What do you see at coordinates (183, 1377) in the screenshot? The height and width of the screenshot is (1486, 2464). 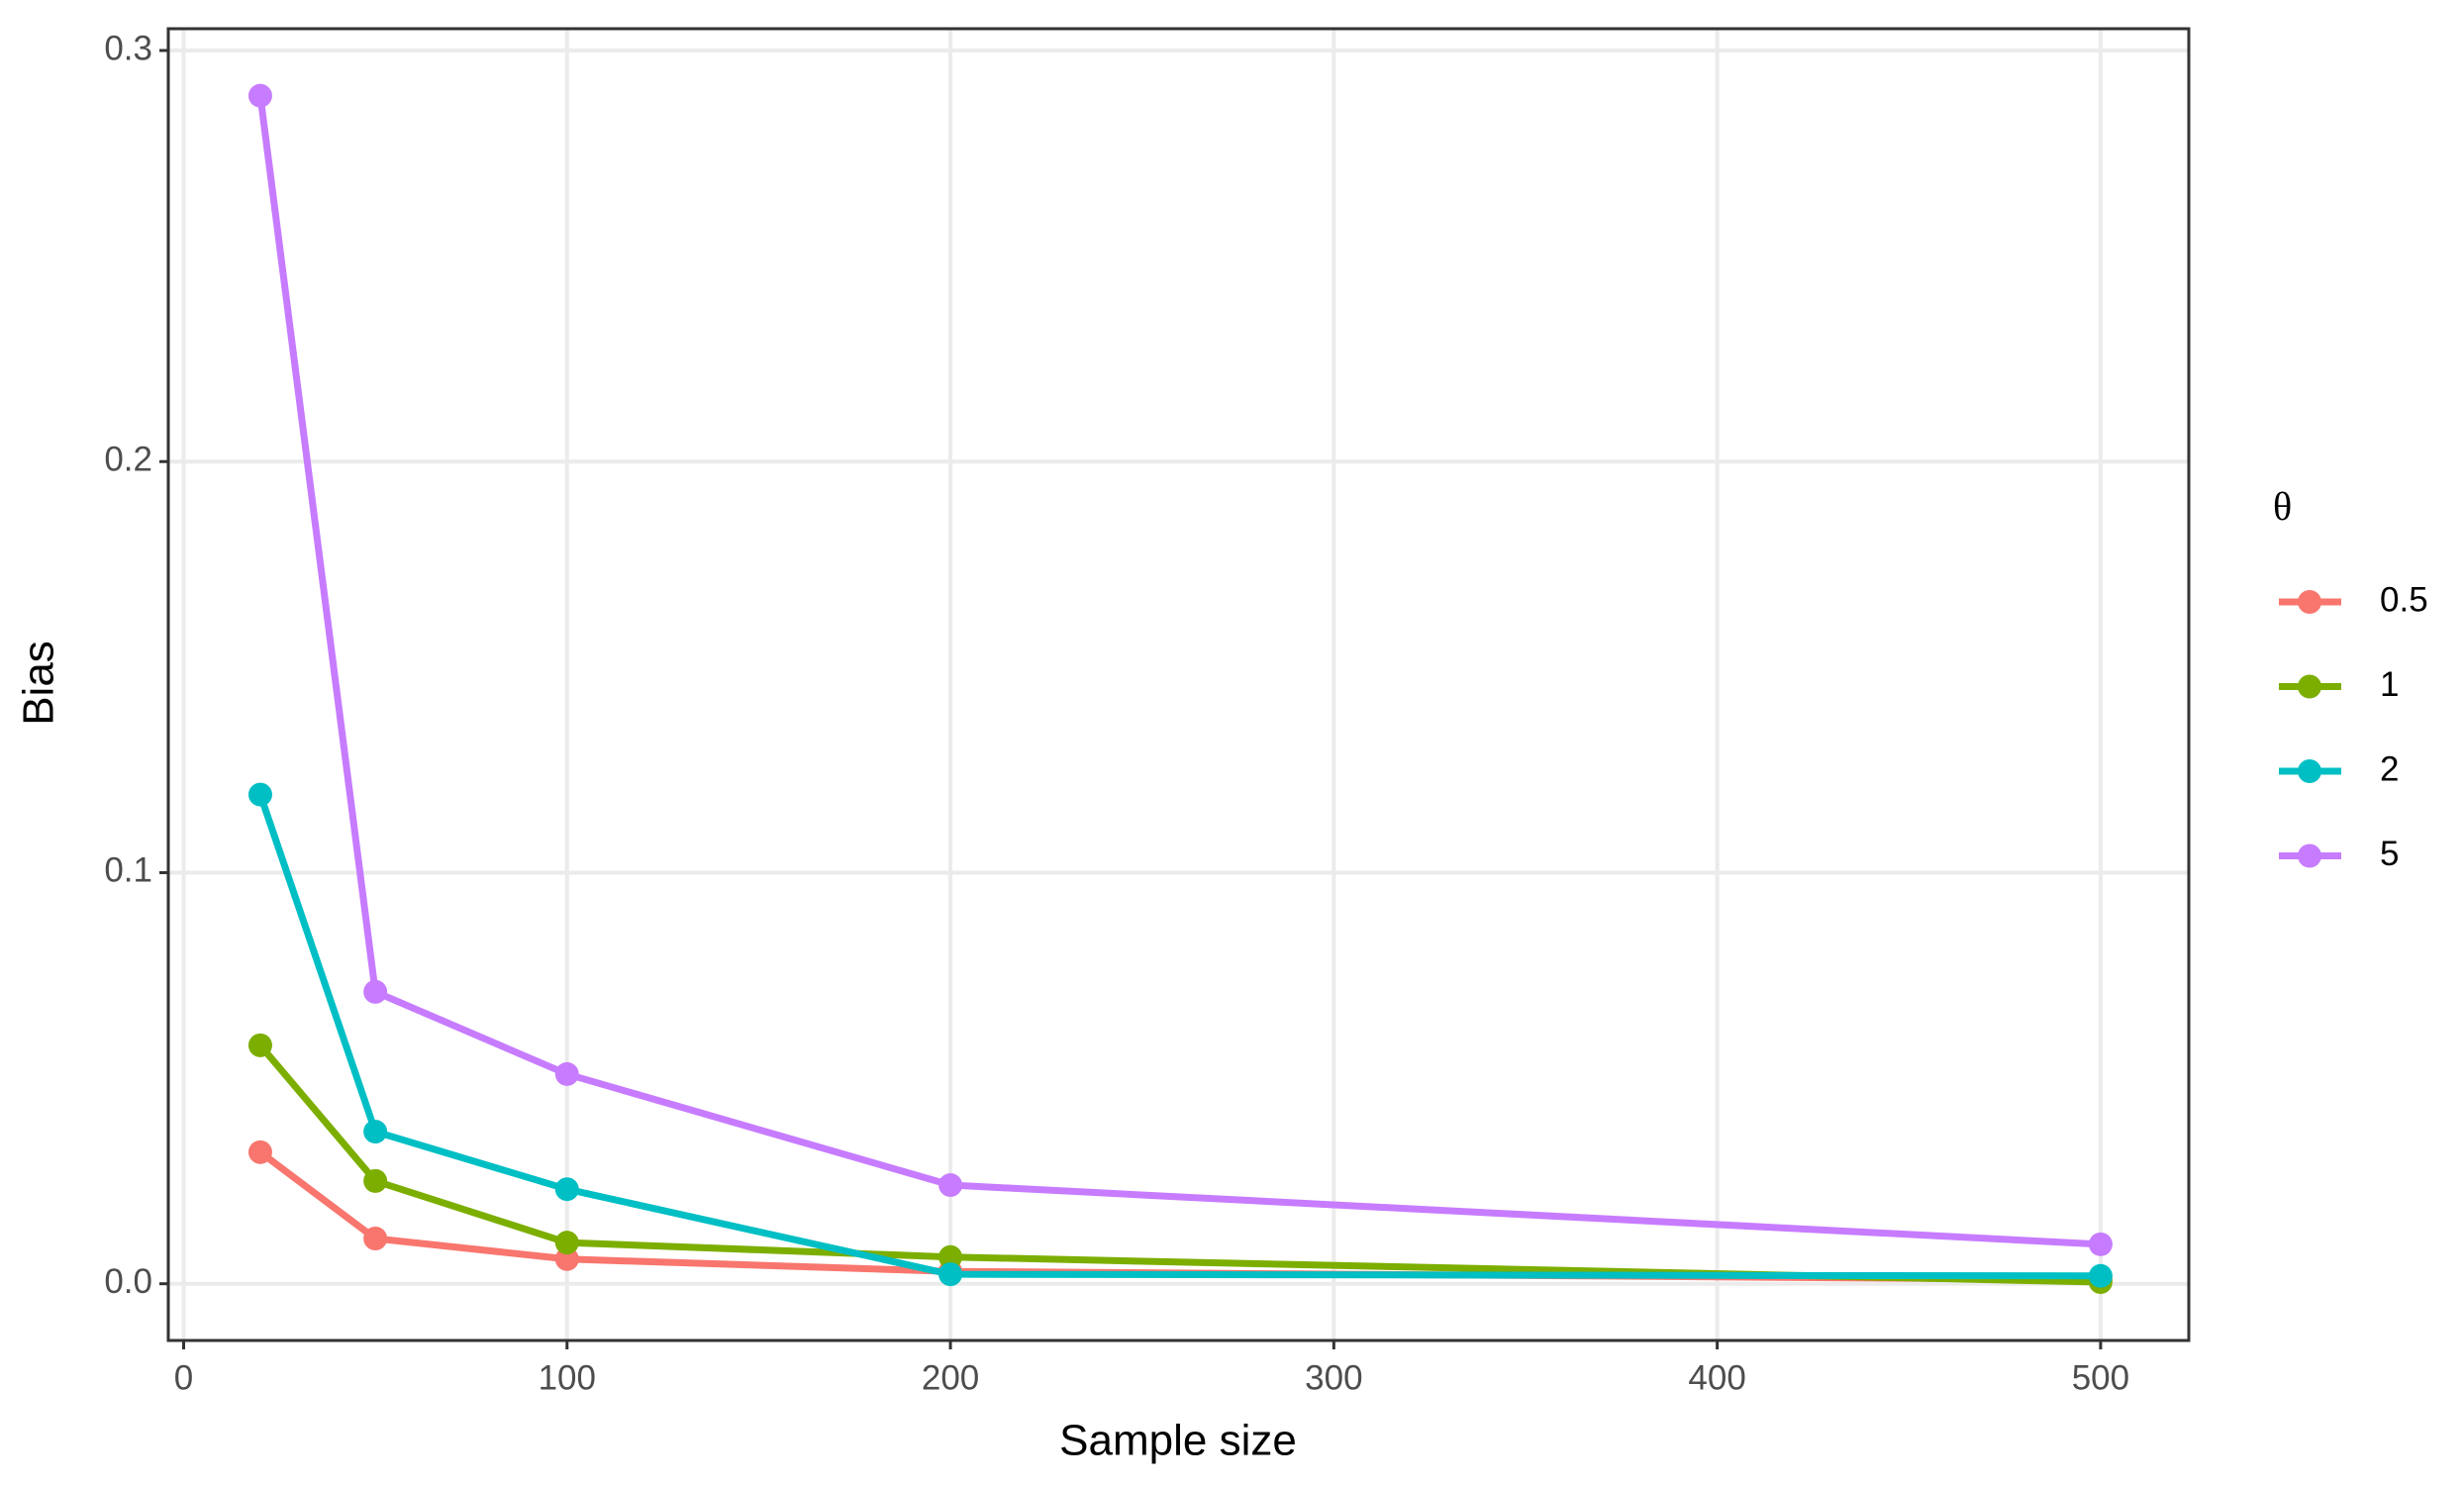 I see `x-tick-label: 0` at bounding box center [183, 1377].